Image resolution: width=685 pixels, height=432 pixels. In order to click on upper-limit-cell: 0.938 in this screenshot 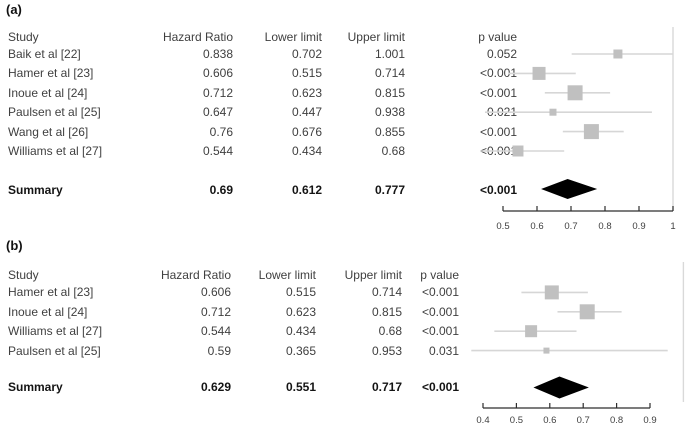, I will do `click(389, 112)`.